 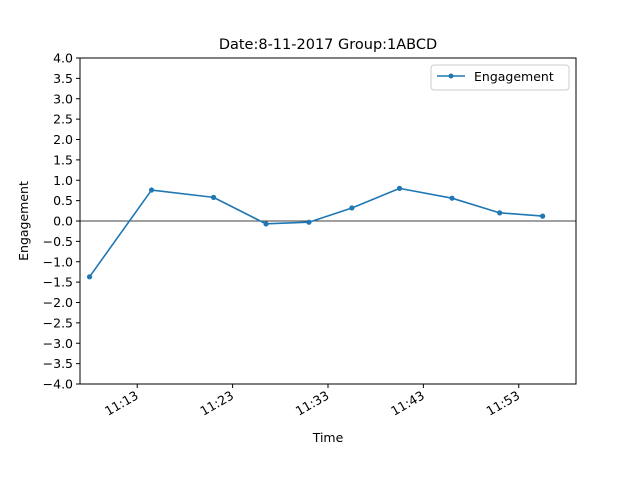 I want to click on x-axis-label: Time, so click(x=328, y=437).